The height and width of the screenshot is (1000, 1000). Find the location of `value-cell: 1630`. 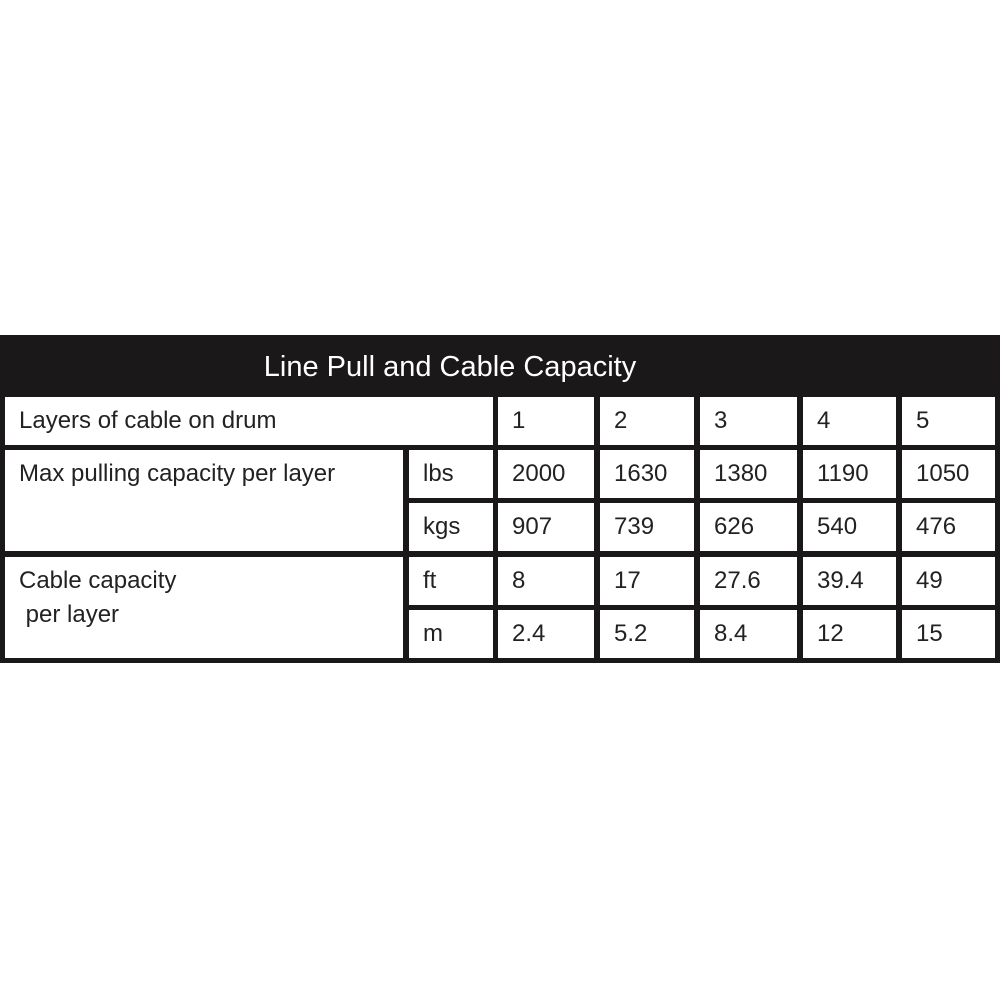

value-cell: 1630 is located at coordinates (647, 474).